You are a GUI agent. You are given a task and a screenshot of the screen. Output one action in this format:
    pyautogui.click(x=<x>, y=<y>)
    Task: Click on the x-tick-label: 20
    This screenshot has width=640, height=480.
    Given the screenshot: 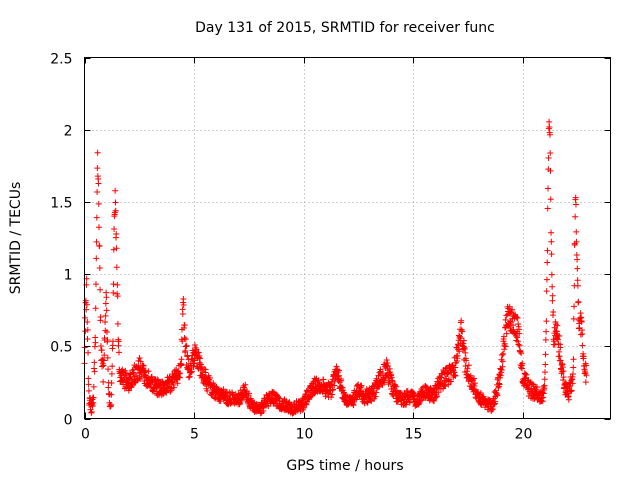 What is the action you would take?
    pyautogui.click(x=524, y=435)
    